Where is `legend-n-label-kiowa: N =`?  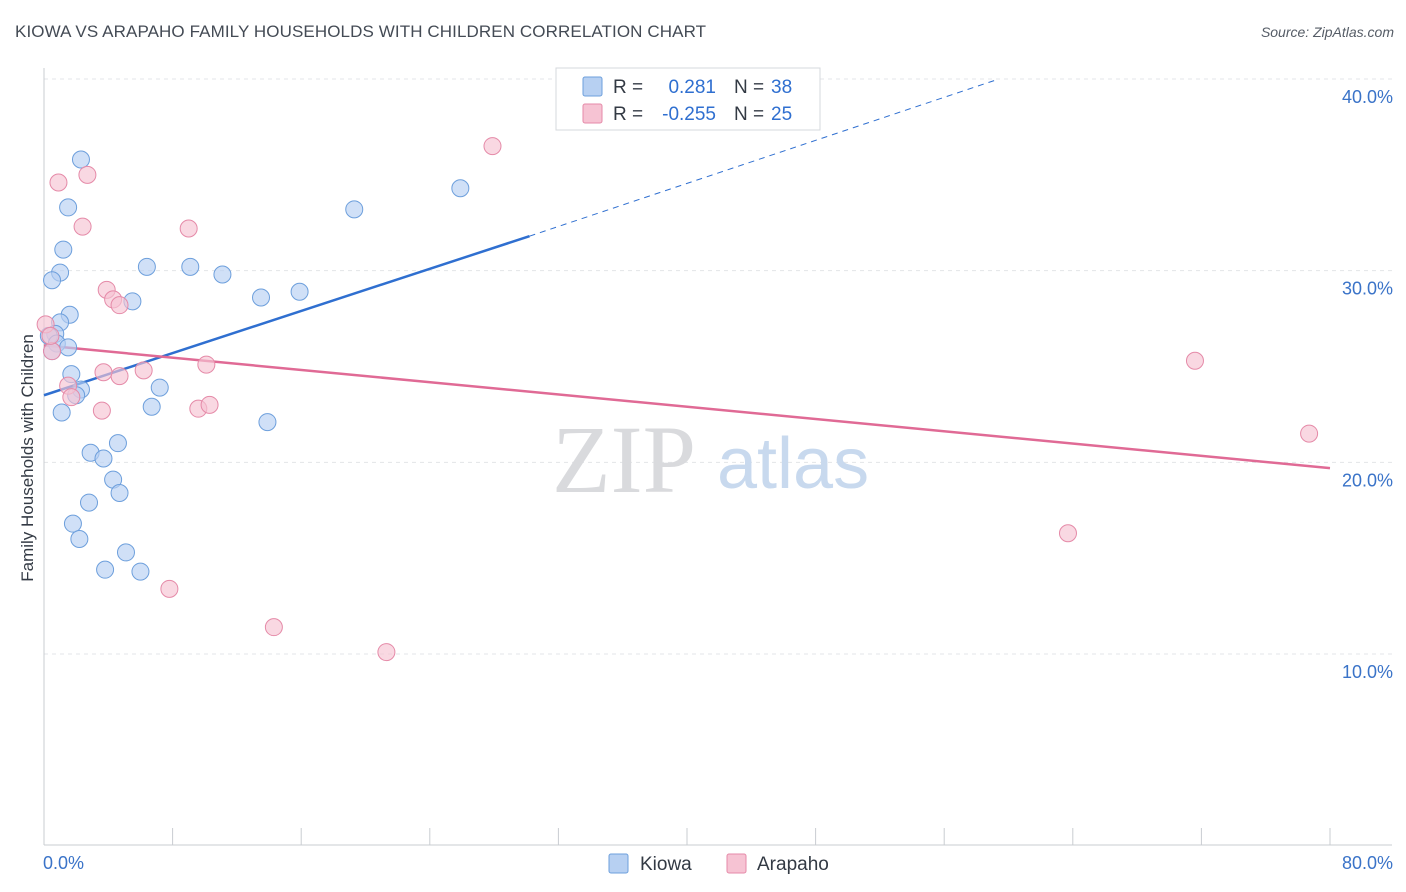 legend-n-label-kiowa: N = is located at coordinates (749, 87).